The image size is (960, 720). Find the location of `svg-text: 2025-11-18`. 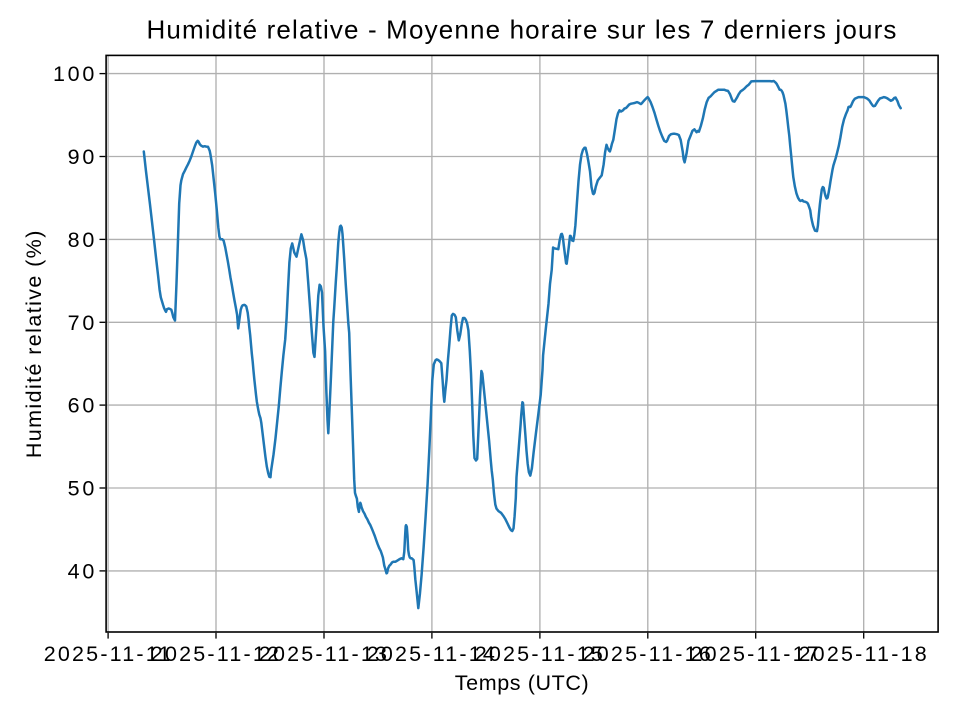

svg-text: 2025-11-18 is located at coordinates (864, 654).